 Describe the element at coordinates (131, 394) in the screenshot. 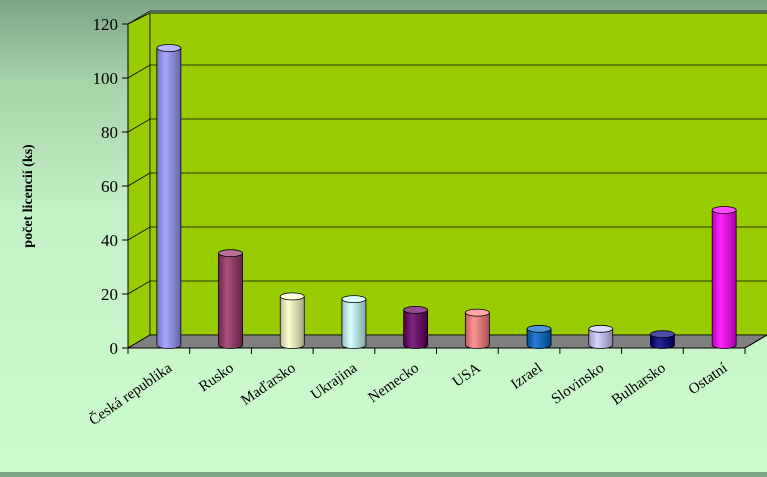

I see `x-tick-label: Česká republika` at that location.